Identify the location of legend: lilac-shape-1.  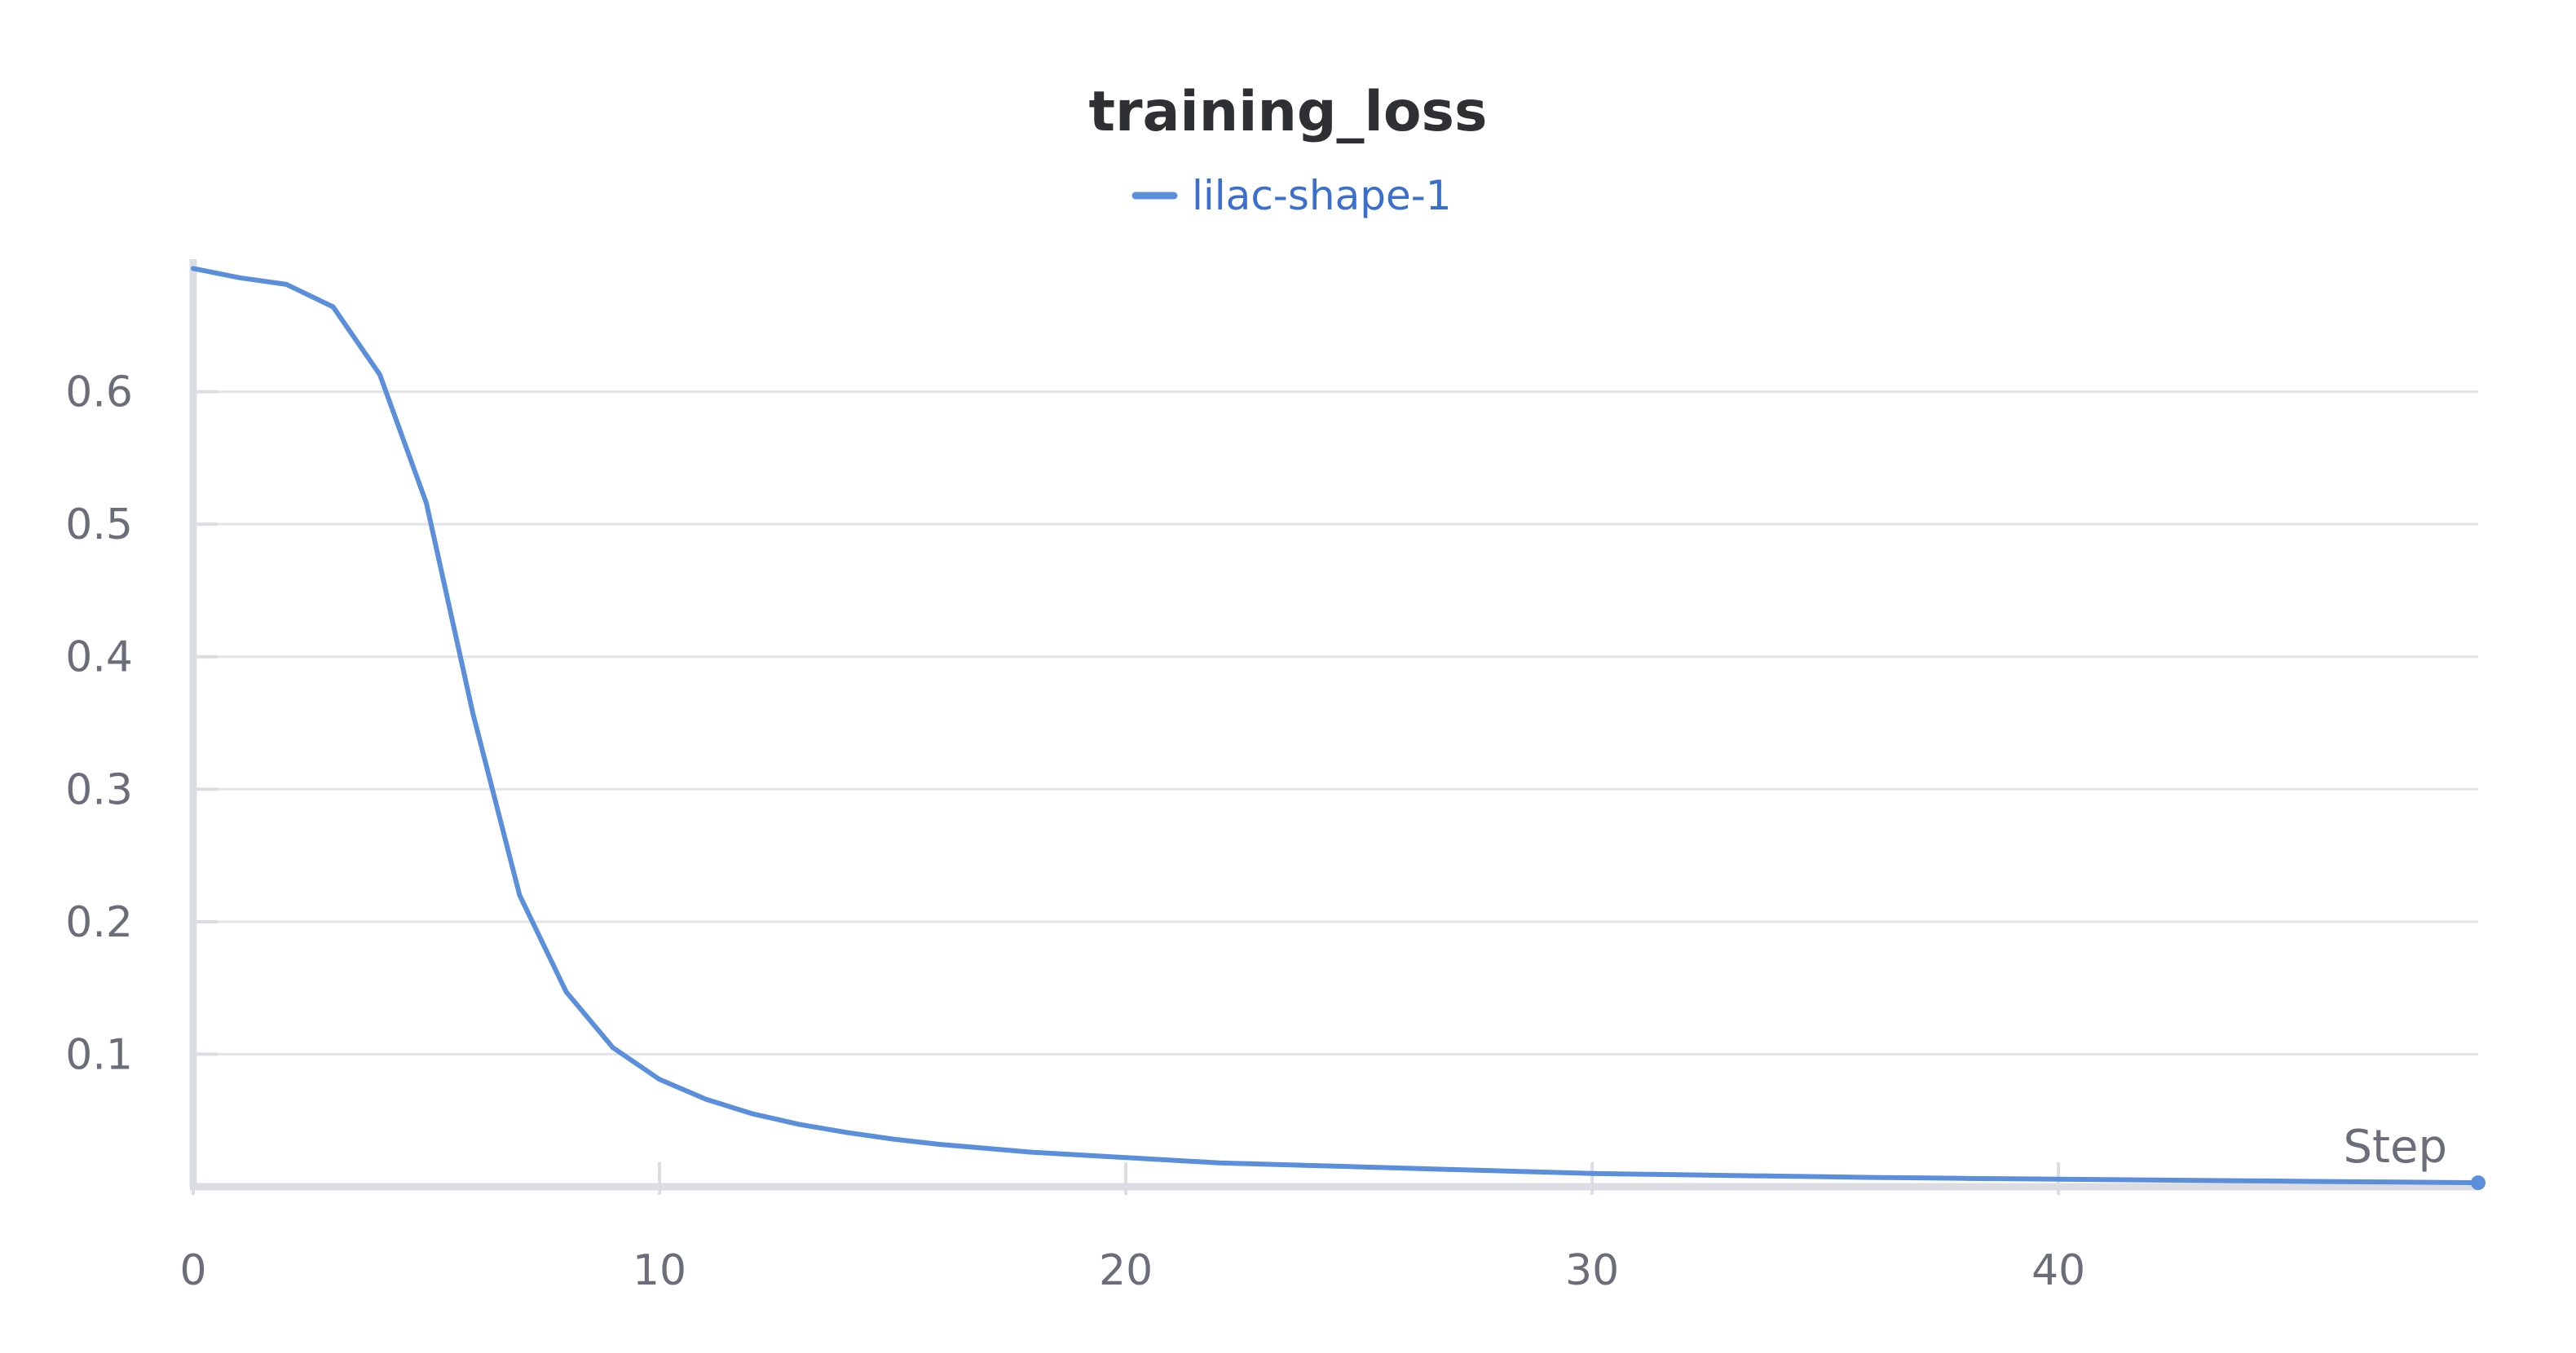
(1291, 195).